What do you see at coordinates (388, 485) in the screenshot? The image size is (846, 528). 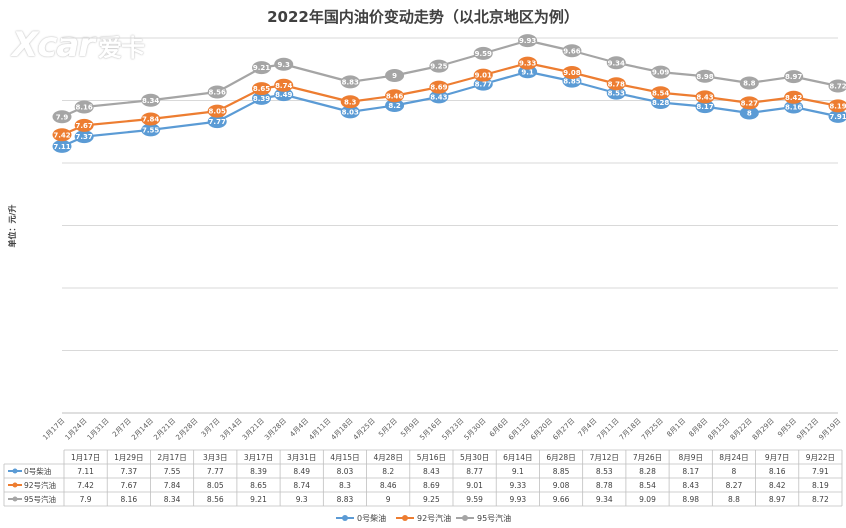 I see `table-cell: 8.46` at bounding box center [388, 485].